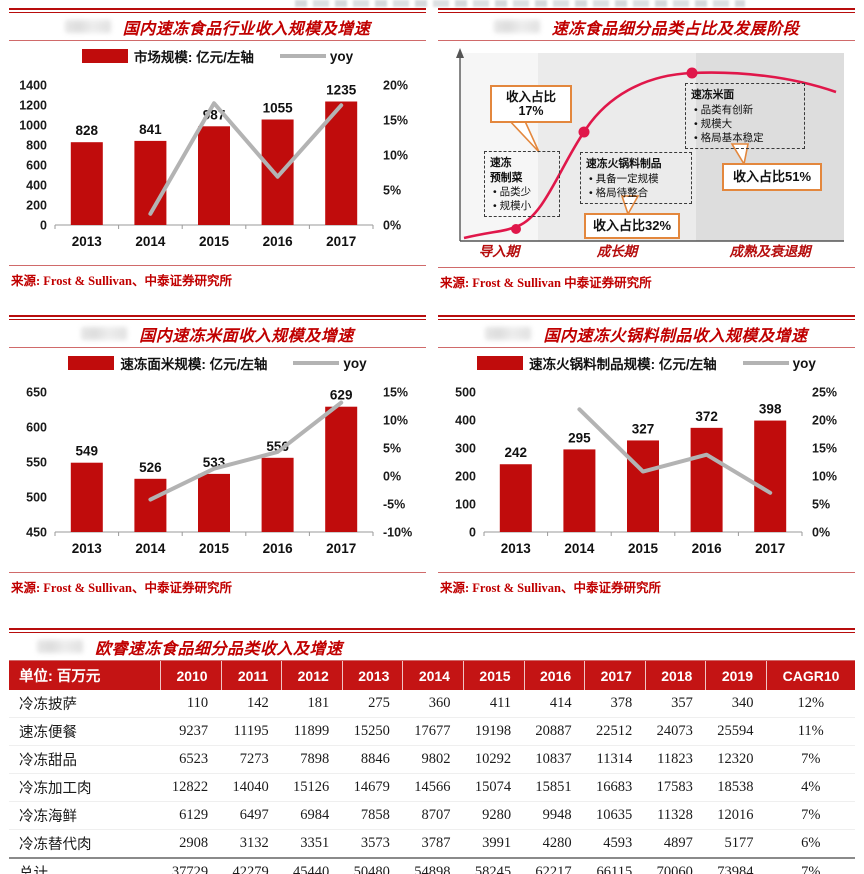 Image resolution: width=864 pixels, height=874 pixels. Describe the element at coordinates (615, 759) in the screenshot. I see `value-cell: 11314` at that location.